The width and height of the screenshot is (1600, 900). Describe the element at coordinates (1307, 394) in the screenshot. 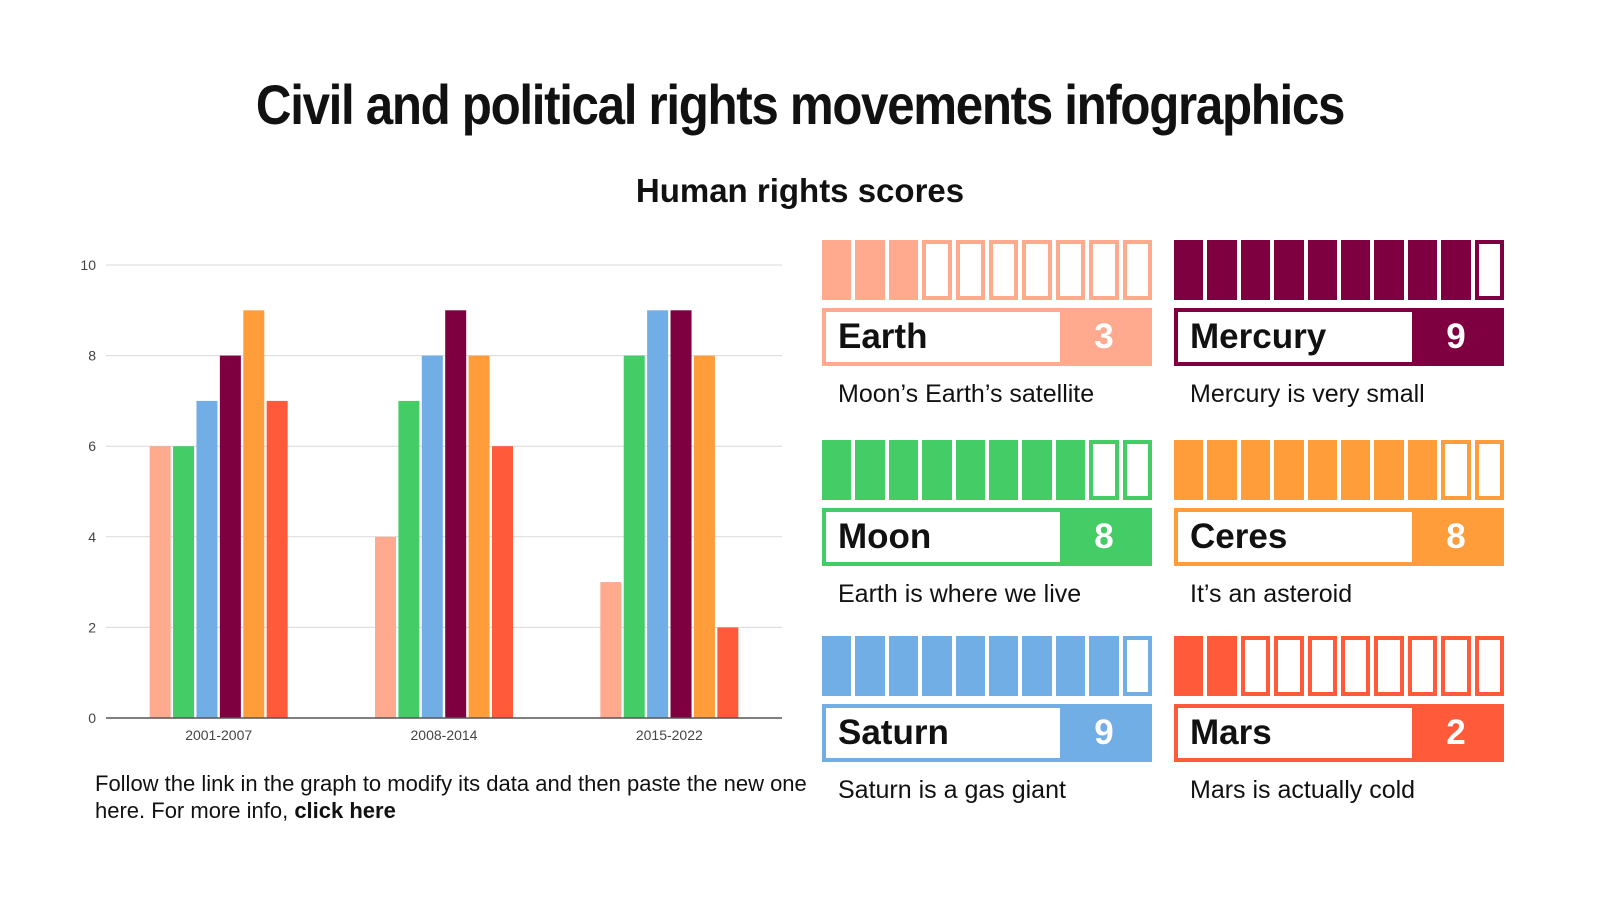

I see `card-description: Mercury is very small` at that location.